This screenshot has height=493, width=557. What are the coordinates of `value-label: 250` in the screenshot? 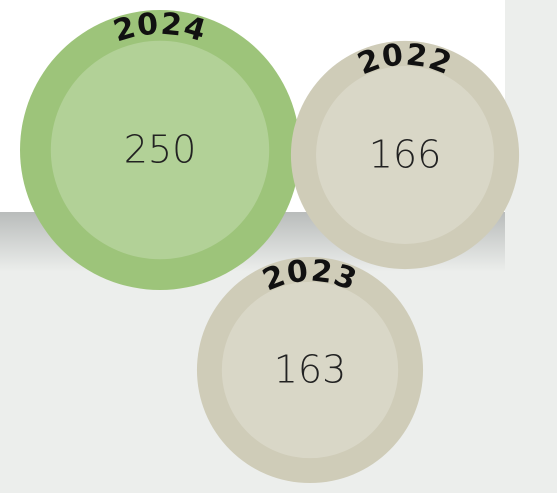 It's located at (160, 150).